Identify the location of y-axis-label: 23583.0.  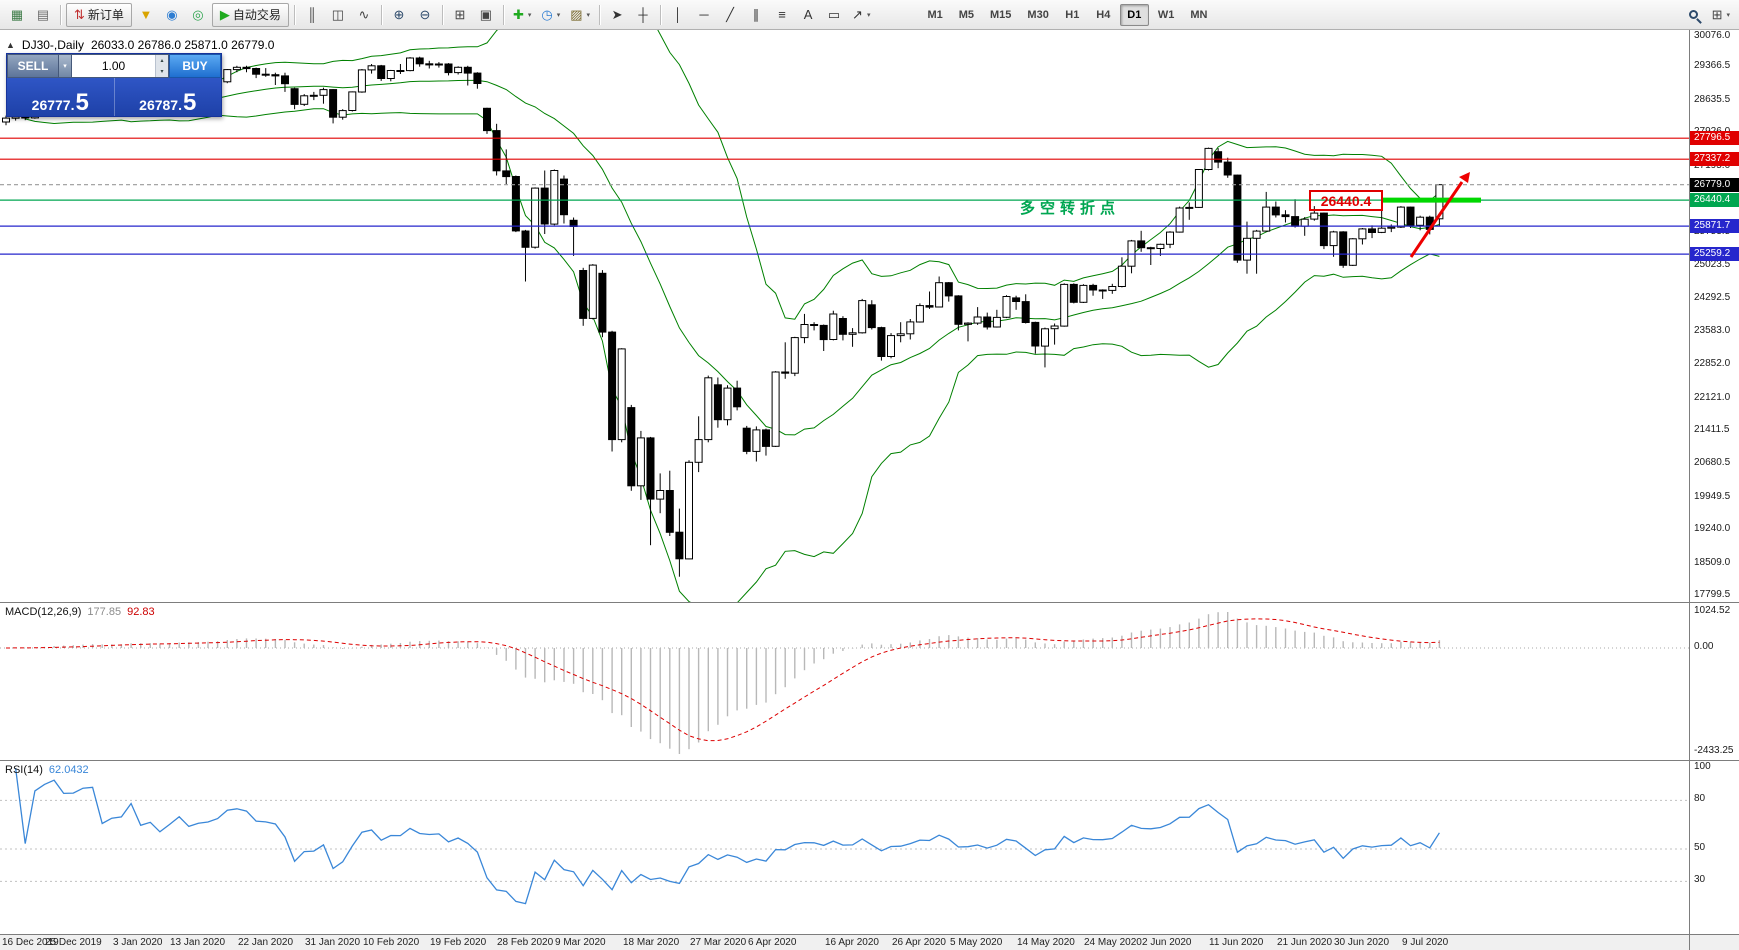
(1712, 330).